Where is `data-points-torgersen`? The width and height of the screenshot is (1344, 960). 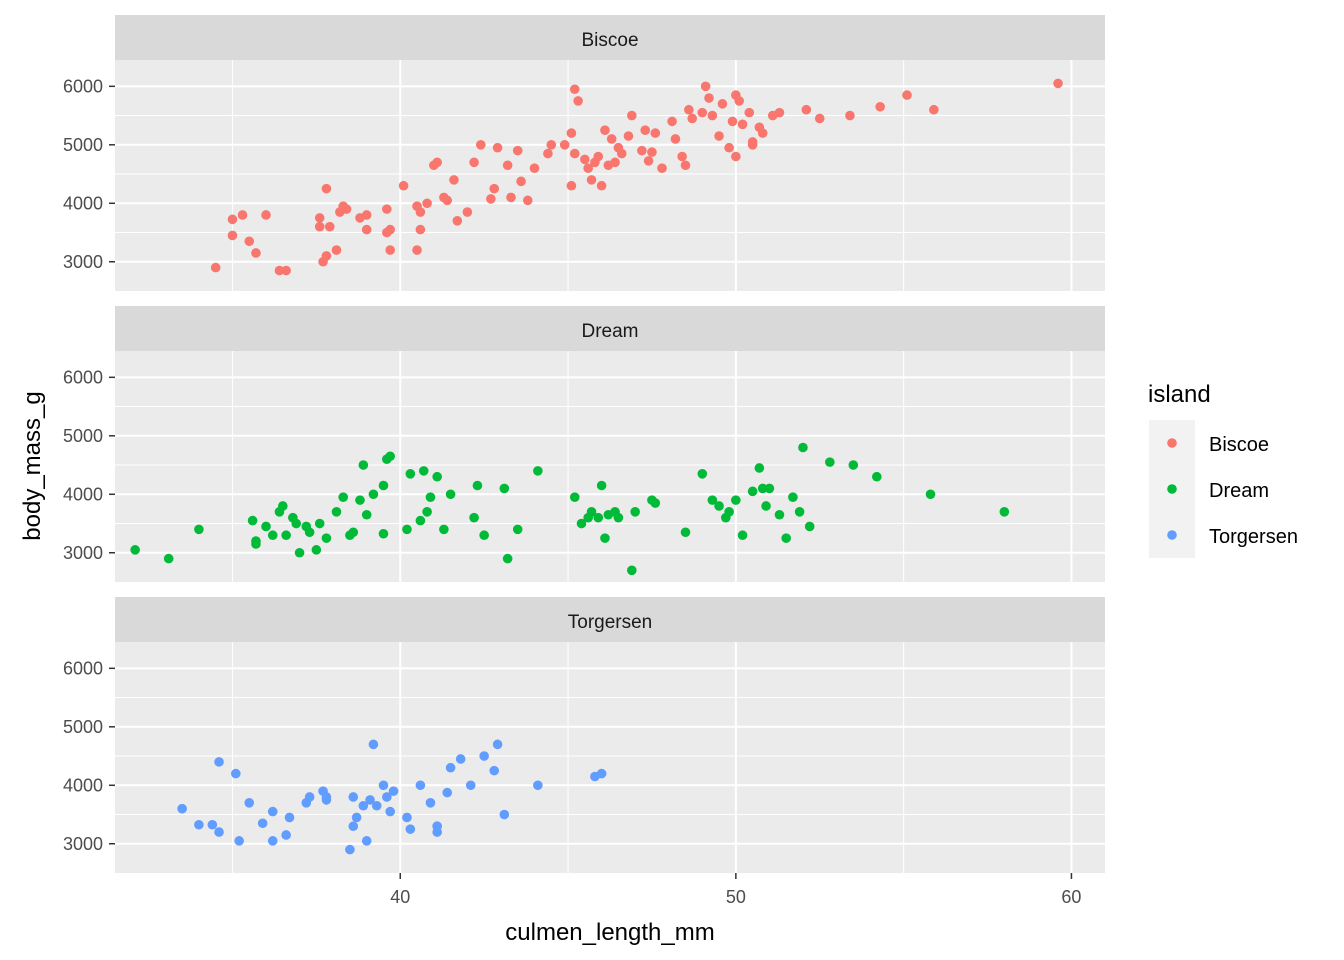 data-points-torgersen is located at coordinates (392, 797).